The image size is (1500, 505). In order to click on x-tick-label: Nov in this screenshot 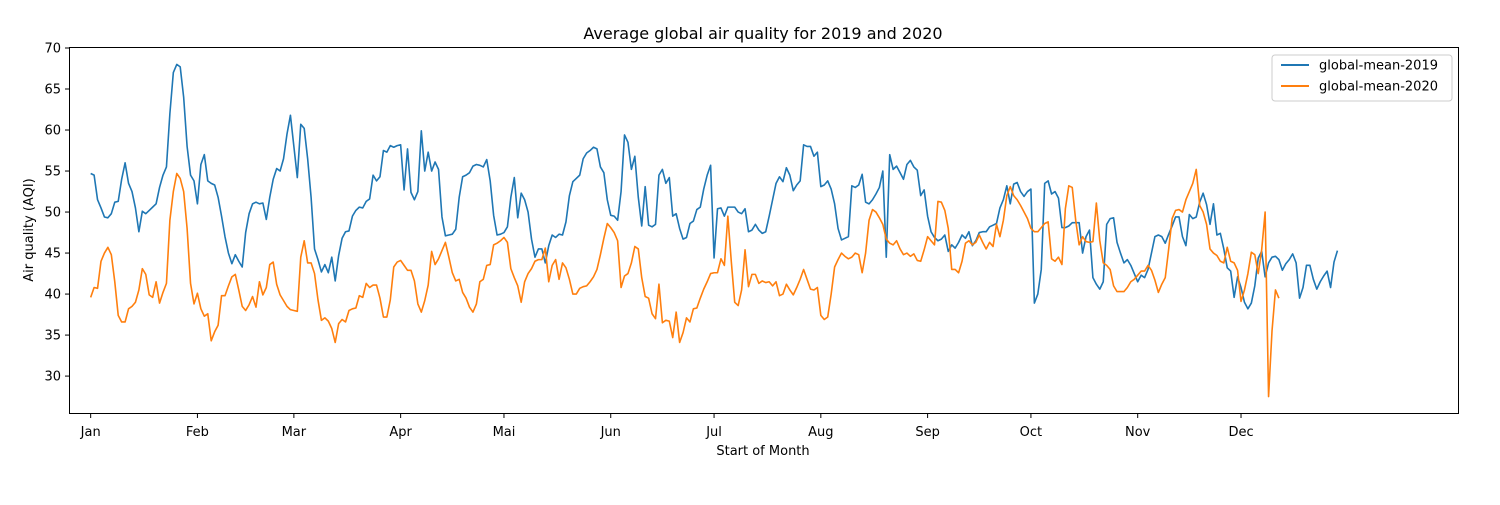, I will do `click(1138, 432)`.